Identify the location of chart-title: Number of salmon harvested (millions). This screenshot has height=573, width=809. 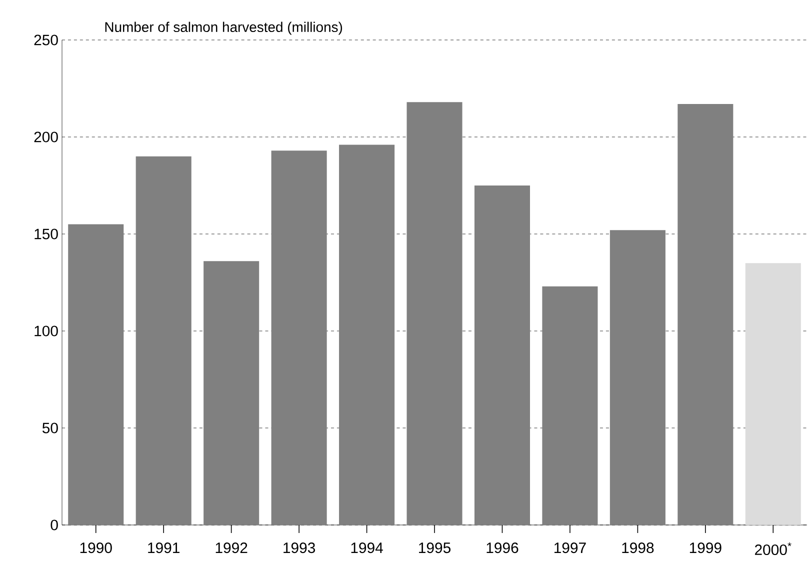
(223, 28).